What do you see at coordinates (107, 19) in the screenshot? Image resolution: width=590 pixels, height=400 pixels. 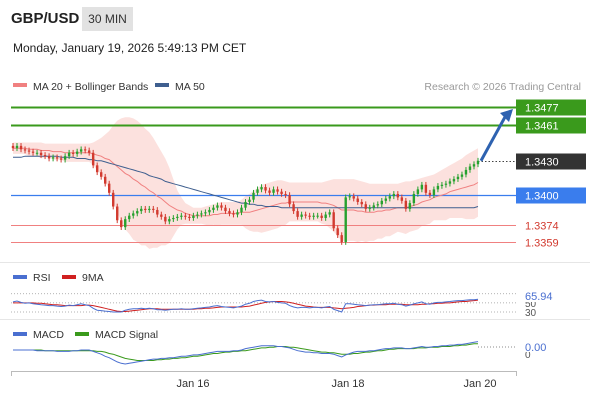 I see `interval-badge: 30 MIN` at bounding box center [107, 19].